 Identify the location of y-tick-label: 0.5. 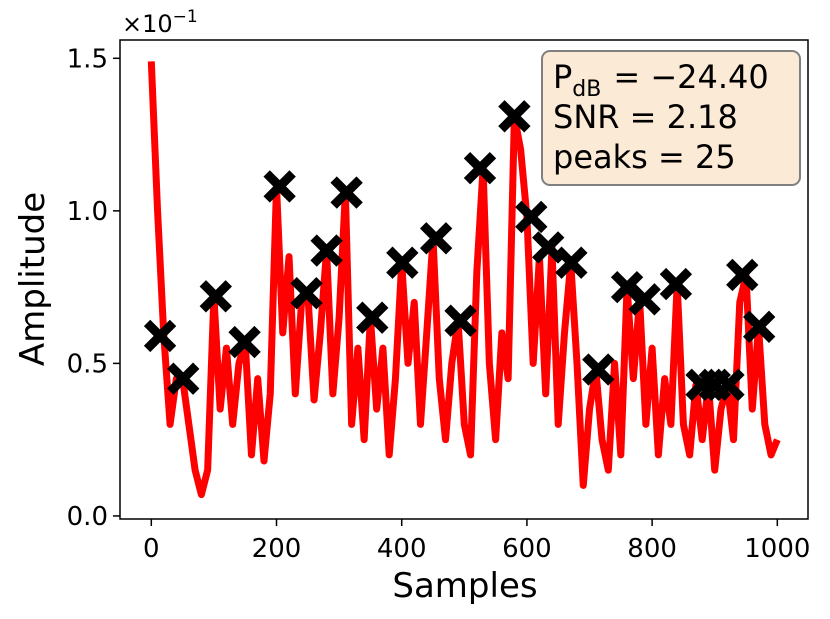
(87, 364).